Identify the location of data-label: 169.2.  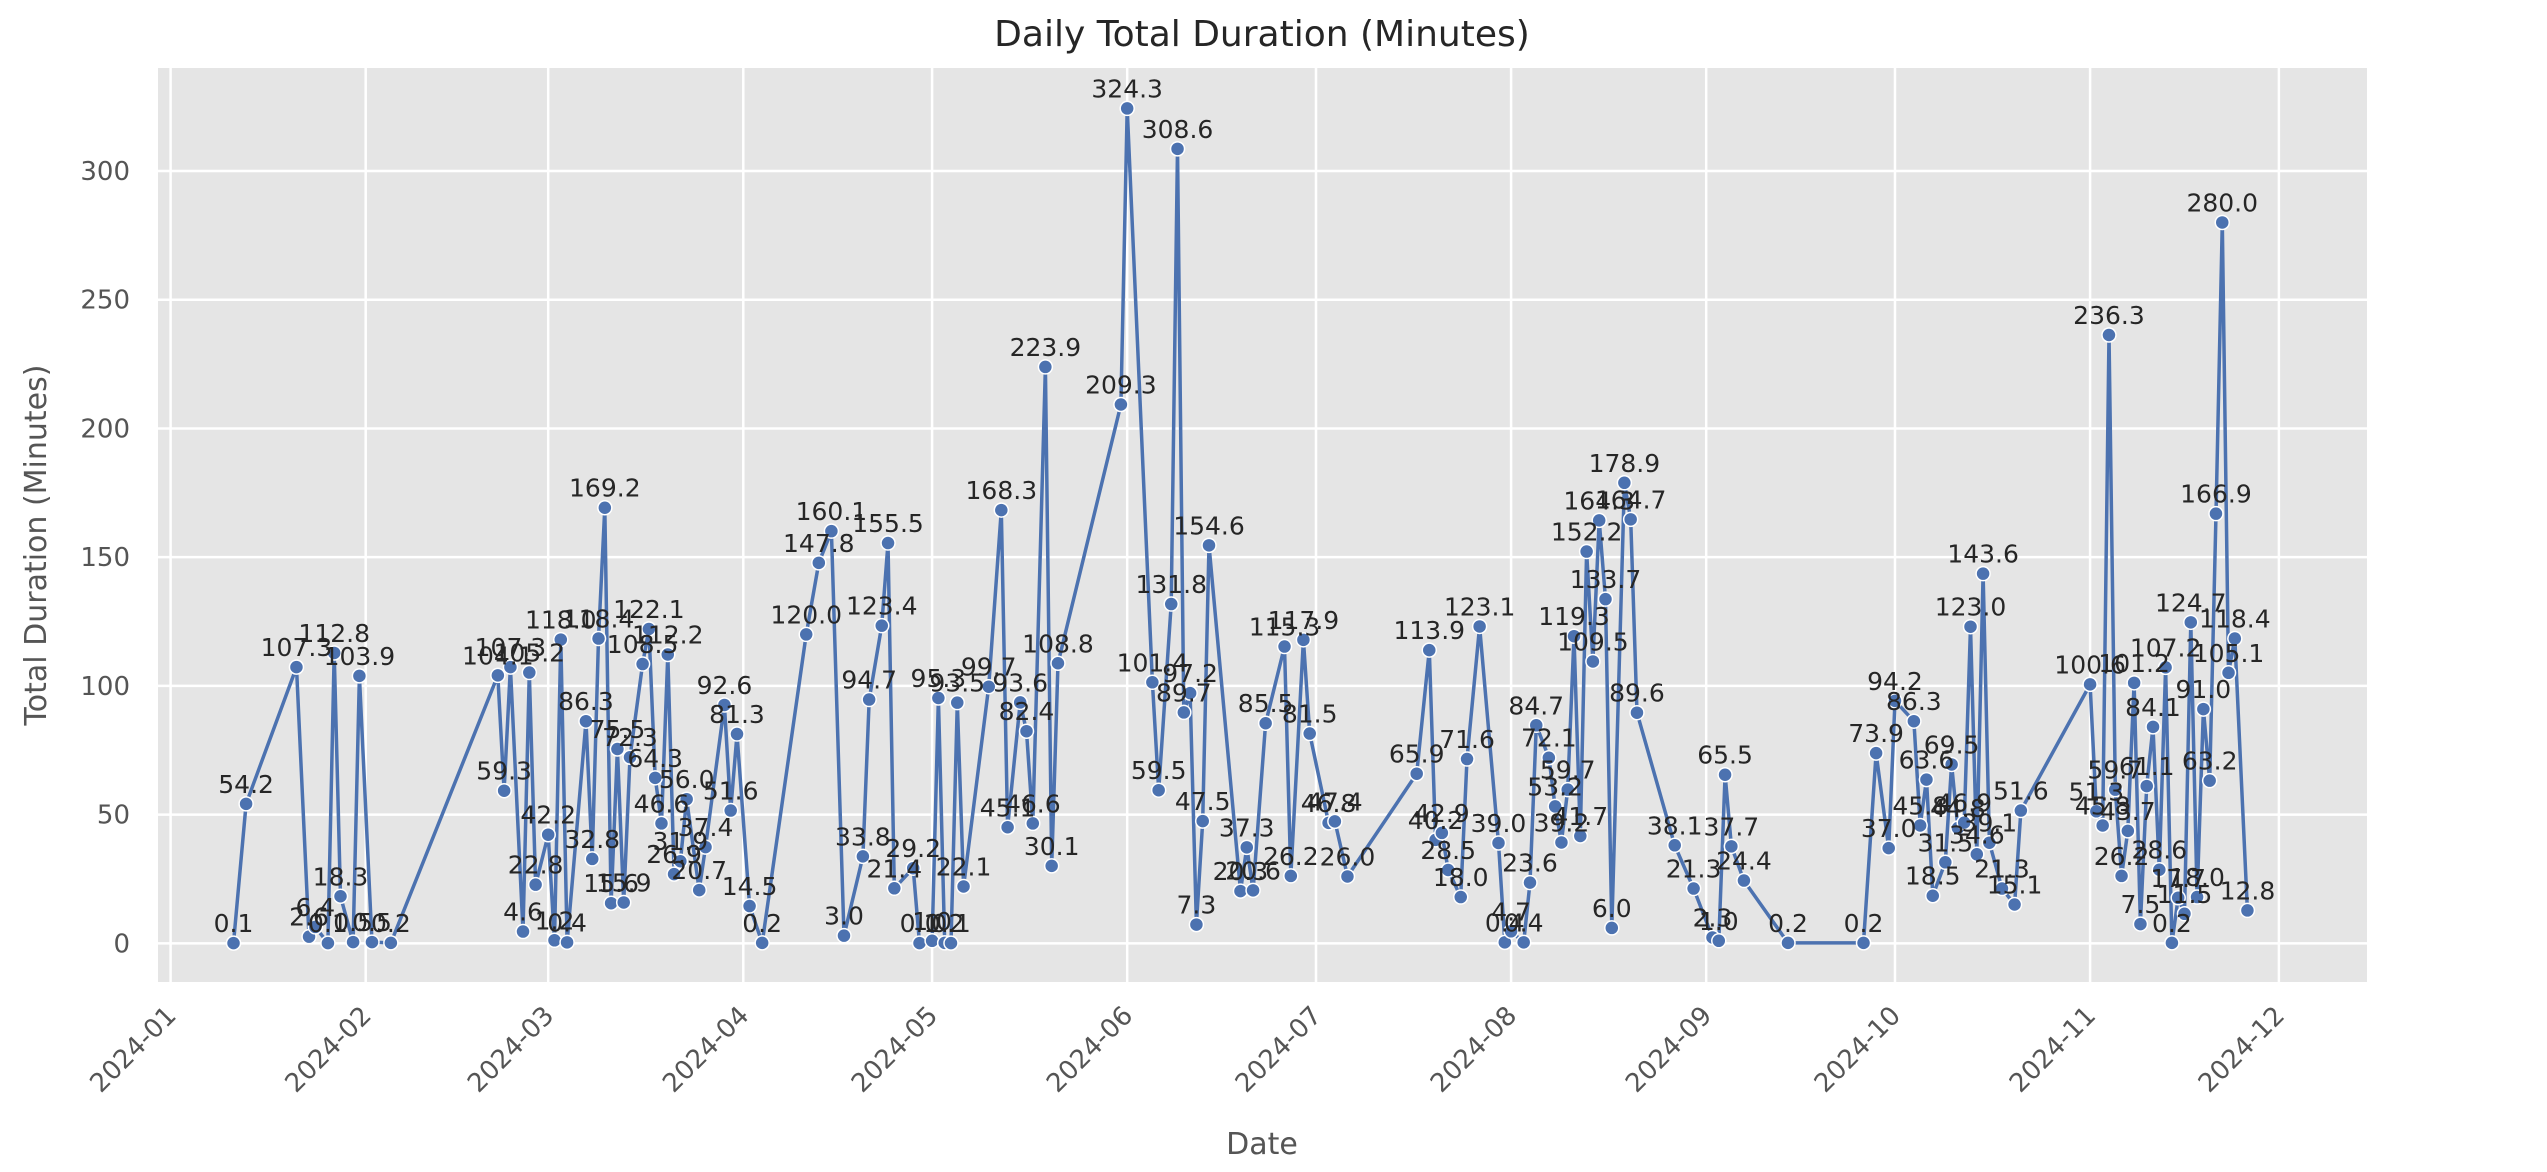
(605, 488).